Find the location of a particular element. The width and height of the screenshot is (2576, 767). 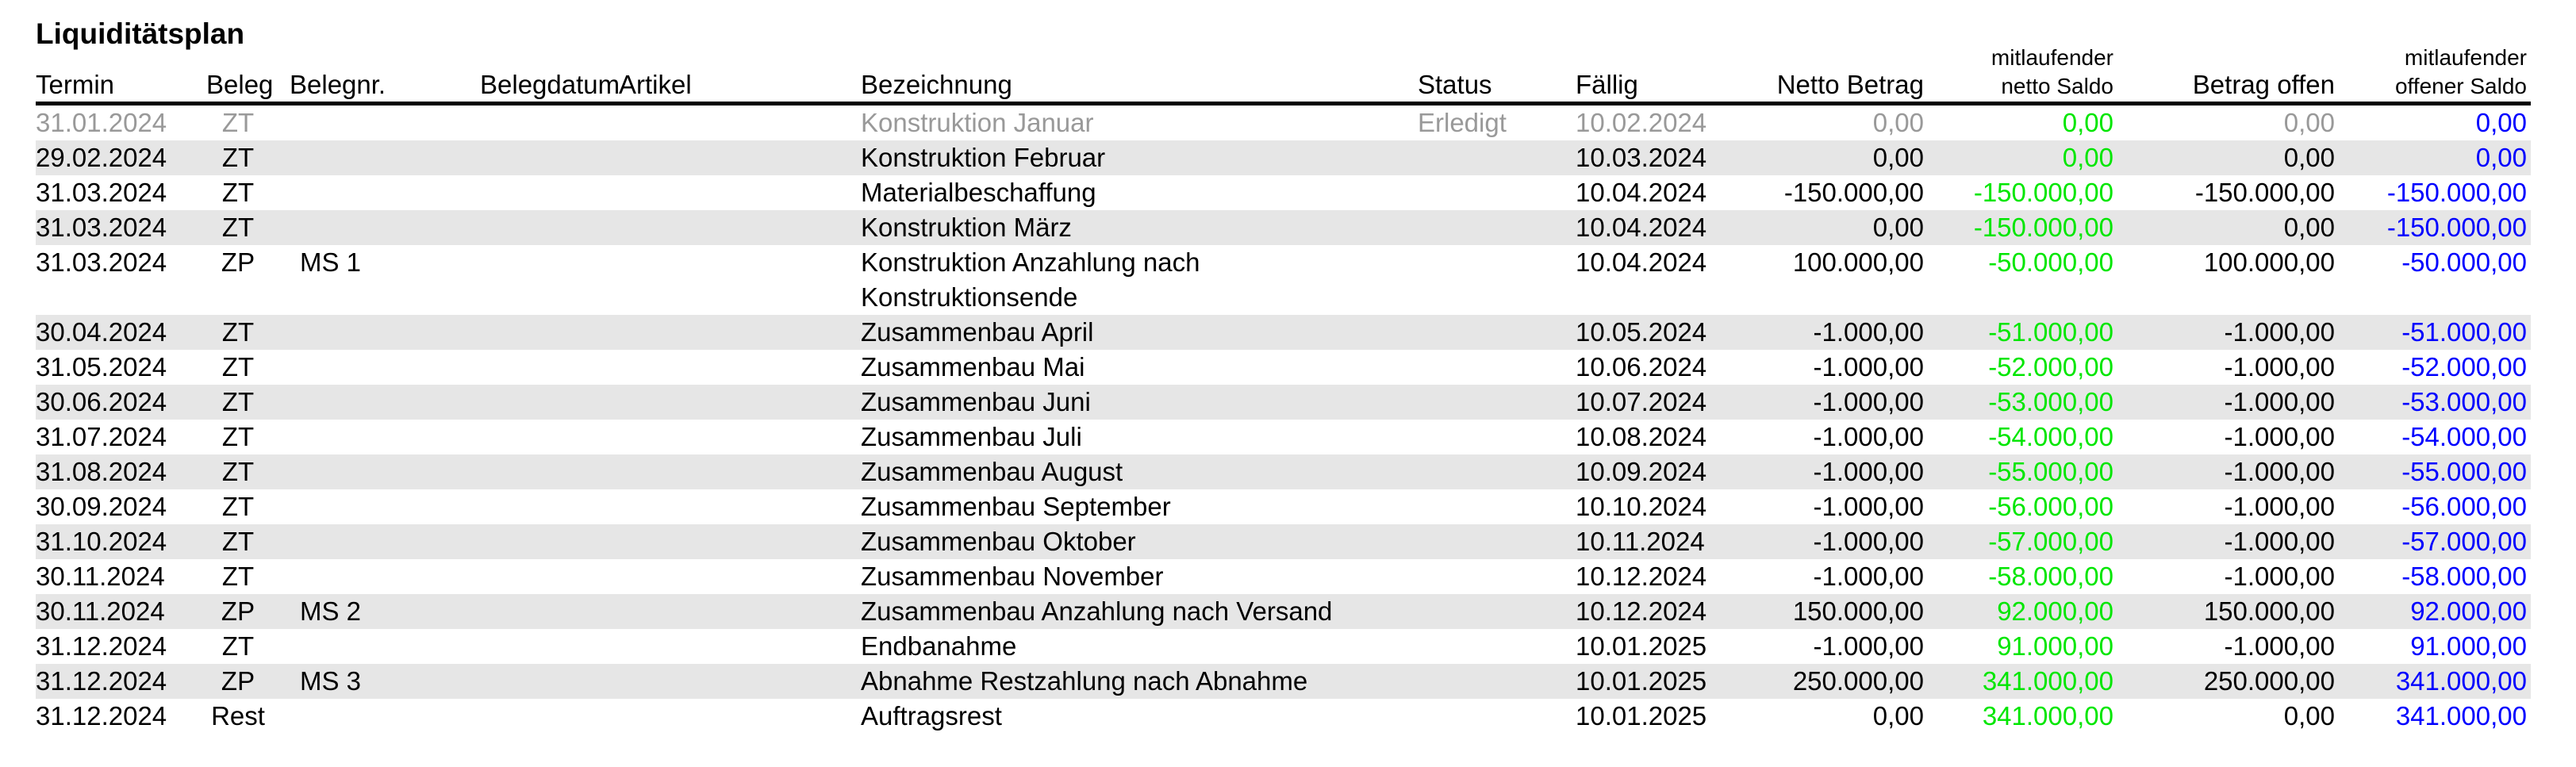

cell-netto-saldo: -54.000,00 is located at coordinates (2050, 436).